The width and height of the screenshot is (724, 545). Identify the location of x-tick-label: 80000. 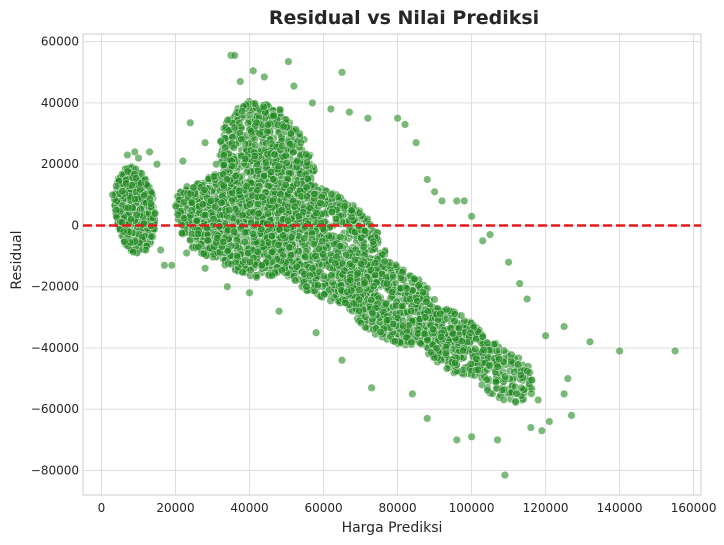
(397, 508).